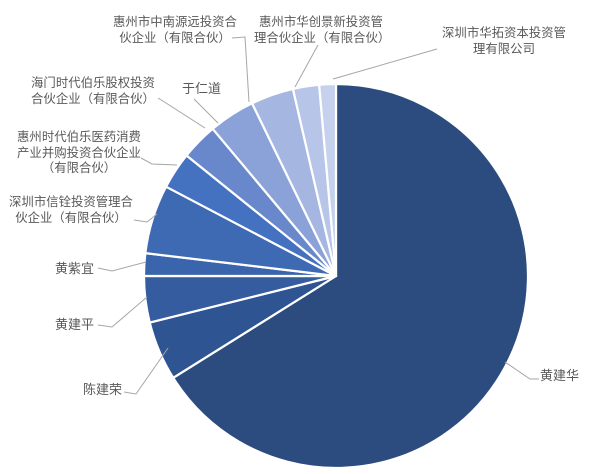 This screenshot has width=608, height=474. I want to click on pie-slice-label-10: 深圳市华拓资本投资管 理有限公司, so click(504, 41).